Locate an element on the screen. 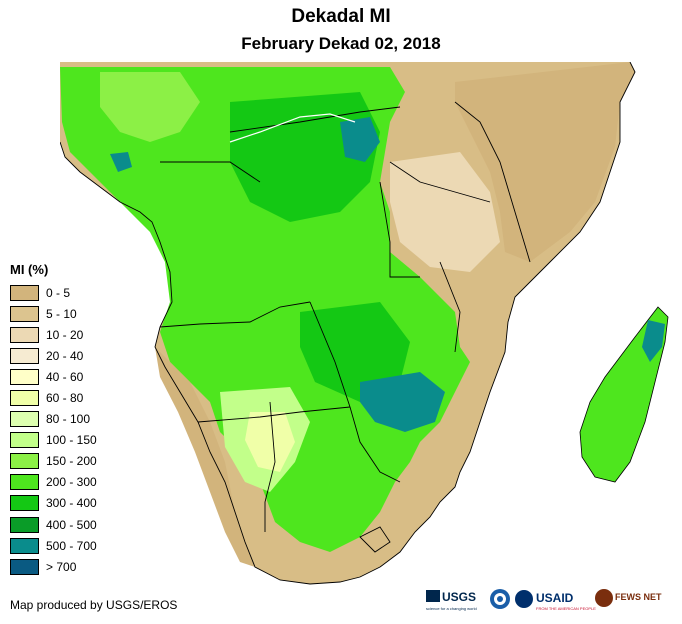 This screenshot has width=682, height=624. legend-item: 400 - 500 is located at coordinates (53, 524).